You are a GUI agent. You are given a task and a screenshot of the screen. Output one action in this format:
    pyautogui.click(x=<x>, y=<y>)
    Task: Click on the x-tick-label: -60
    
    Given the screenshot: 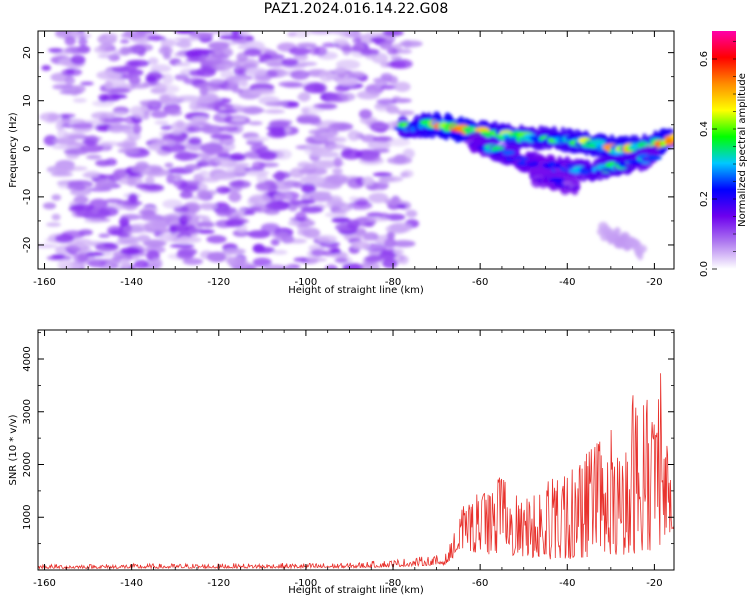 What is the action you would take?
    pyautogui.click(x=480, y=583)
    